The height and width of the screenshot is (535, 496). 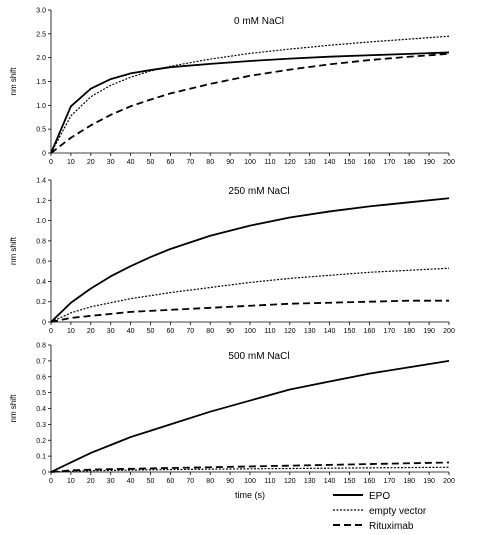 What do you see at coordinates (379, 496) in the screenshot?
I see `legend-label-epo: EPO` at bounding box center [379, 496].